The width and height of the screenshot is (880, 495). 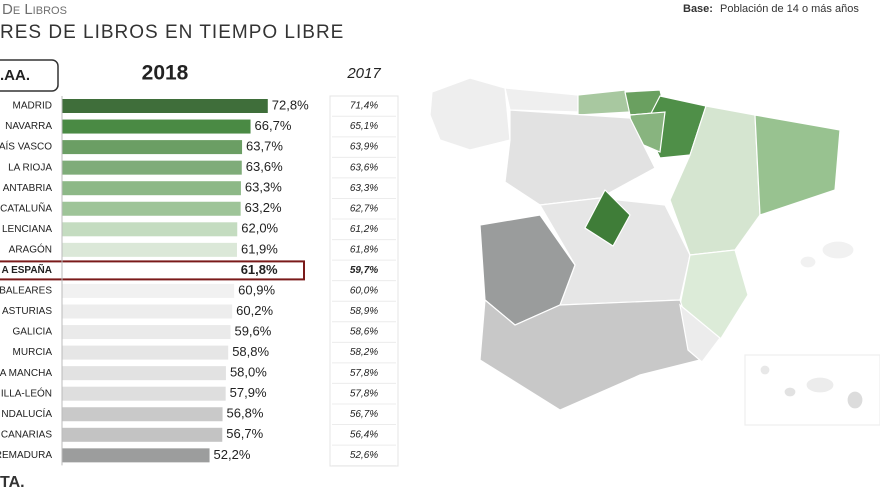 What do you see at coordinates (364, 147) in the screenshot?
I see `value-label-2017: 63,9%` at bounding box center [364, 147].